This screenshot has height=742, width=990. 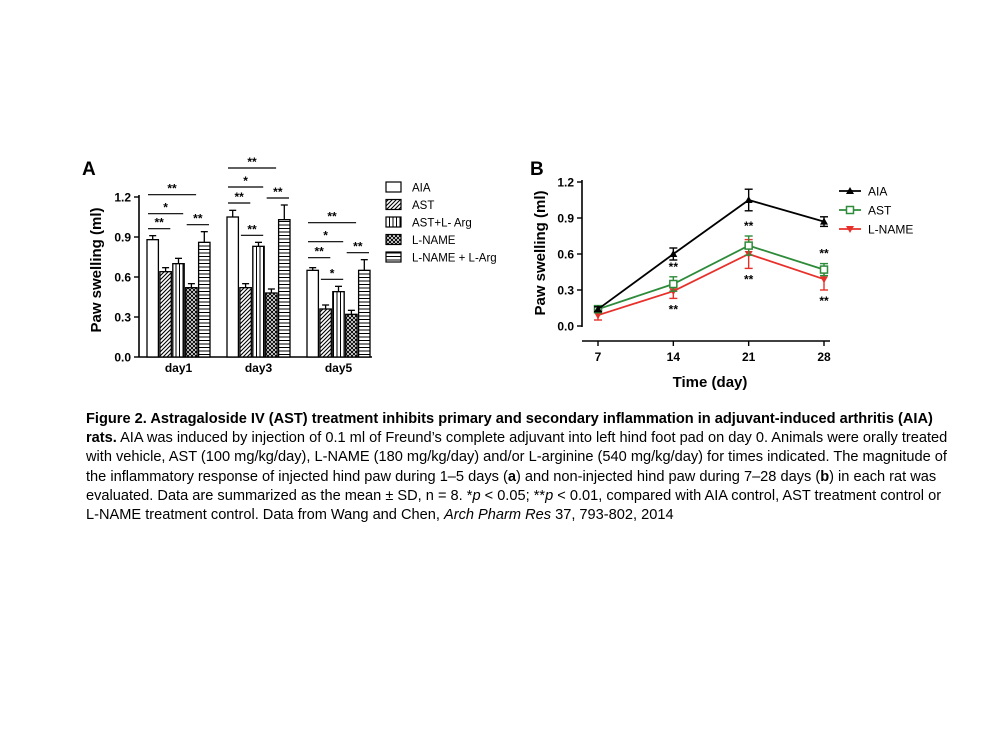 I want to click on panel-b-ylabel: Paw swelling (ml), so click(x=540, y=252).